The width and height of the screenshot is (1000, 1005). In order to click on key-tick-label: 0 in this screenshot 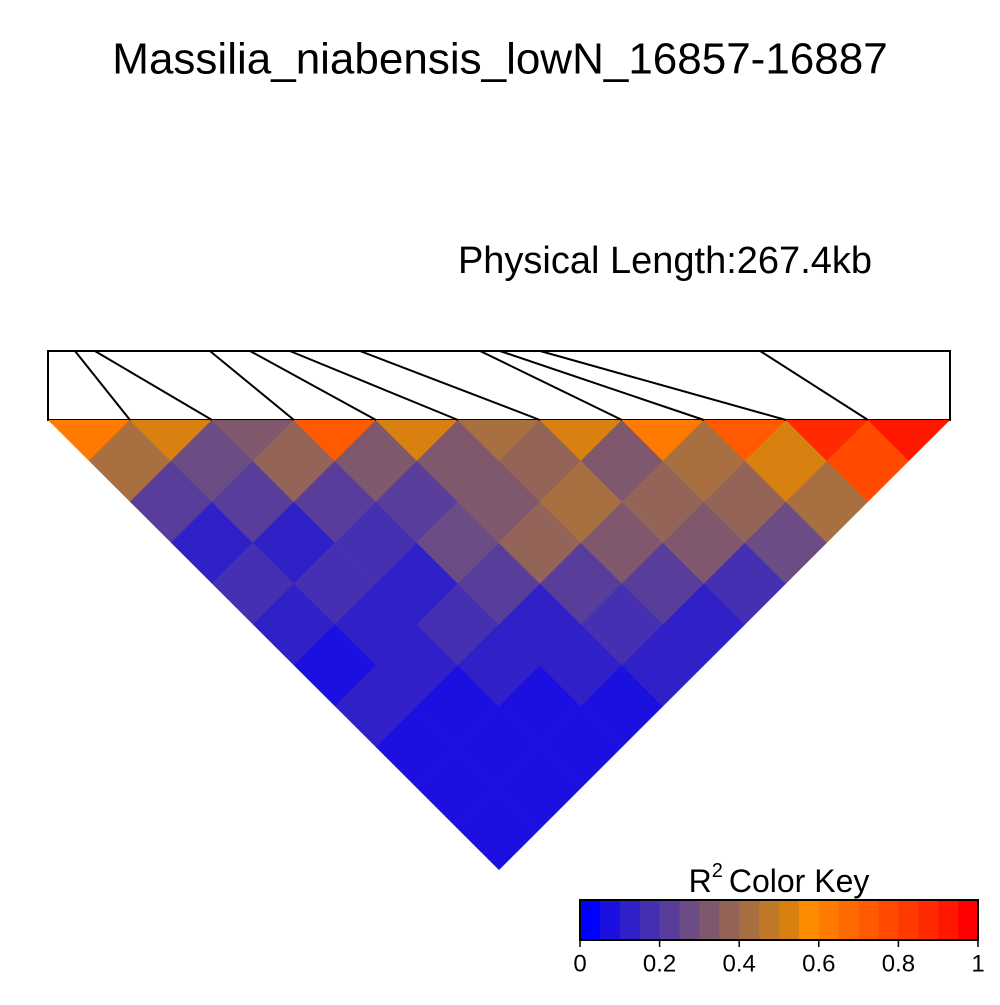, I will do `click(579, 963)`.